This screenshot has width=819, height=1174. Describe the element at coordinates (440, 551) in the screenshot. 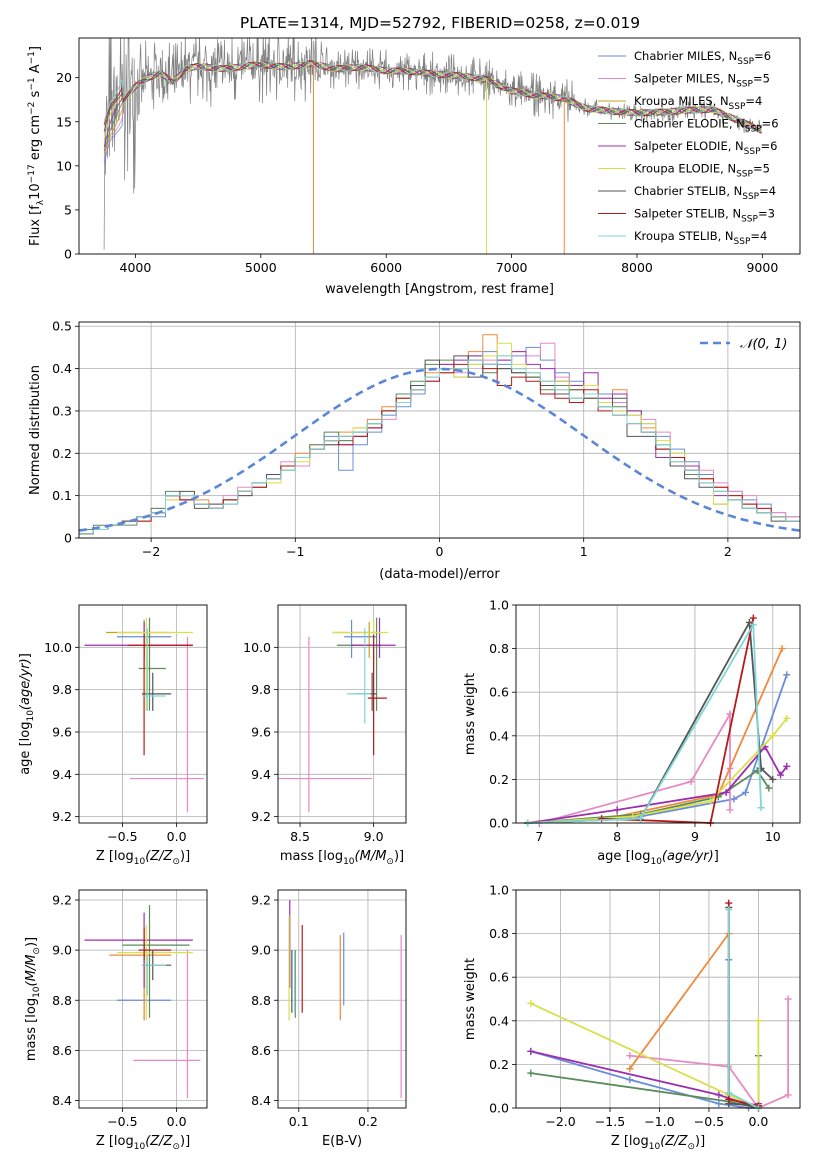

I see `residuals-xtick-label: 0` at that location.